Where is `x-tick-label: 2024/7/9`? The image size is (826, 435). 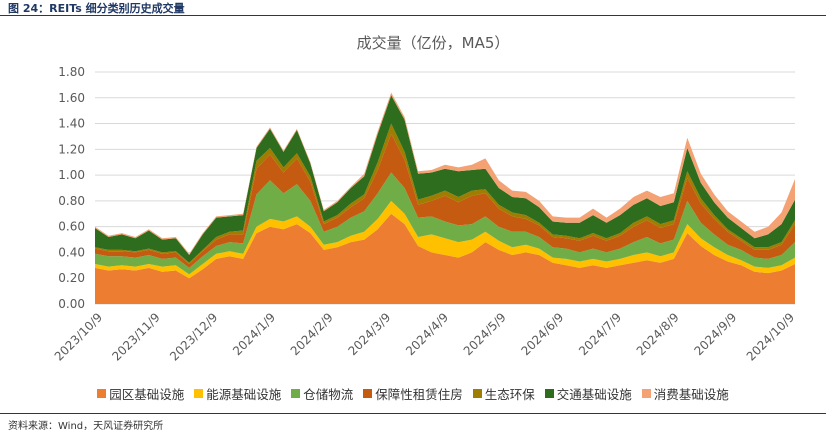 x-tick-label: 2024/7/9 is located at coordinates (600, 334).